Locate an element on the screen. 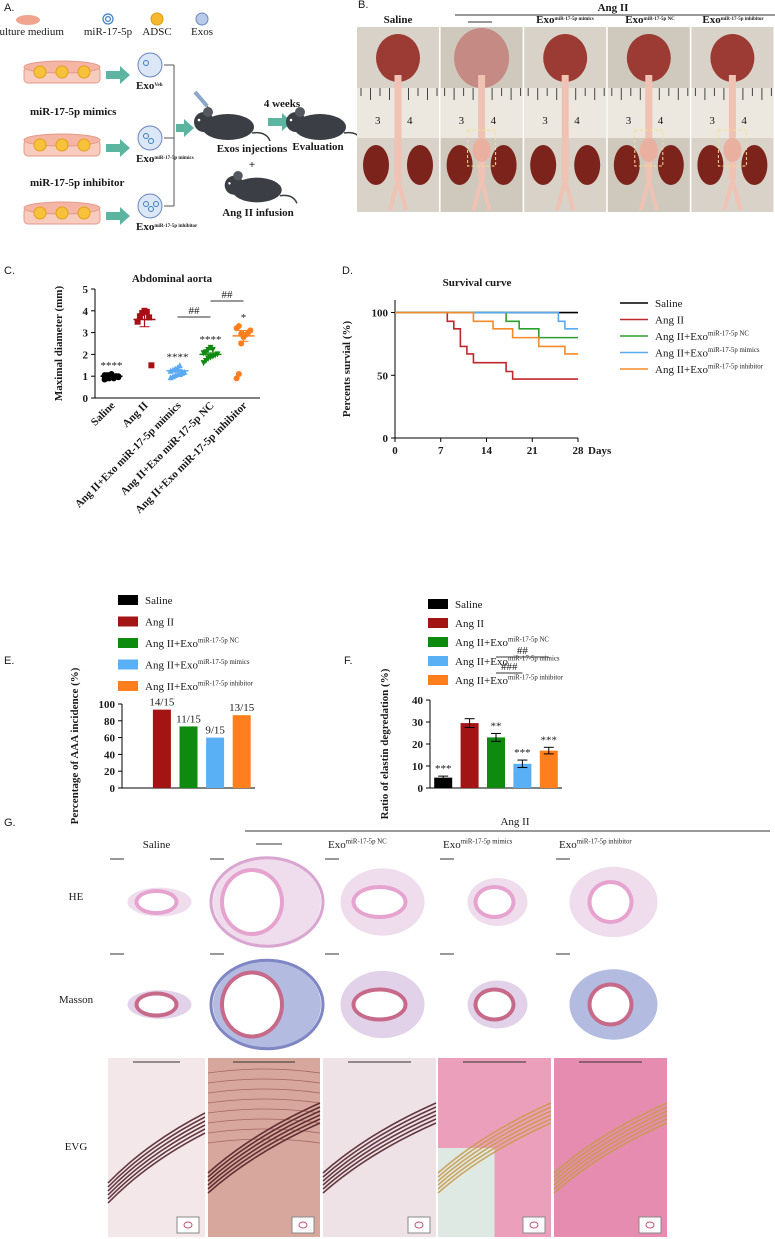  icon-mirna is located at coordinates (107, 19).